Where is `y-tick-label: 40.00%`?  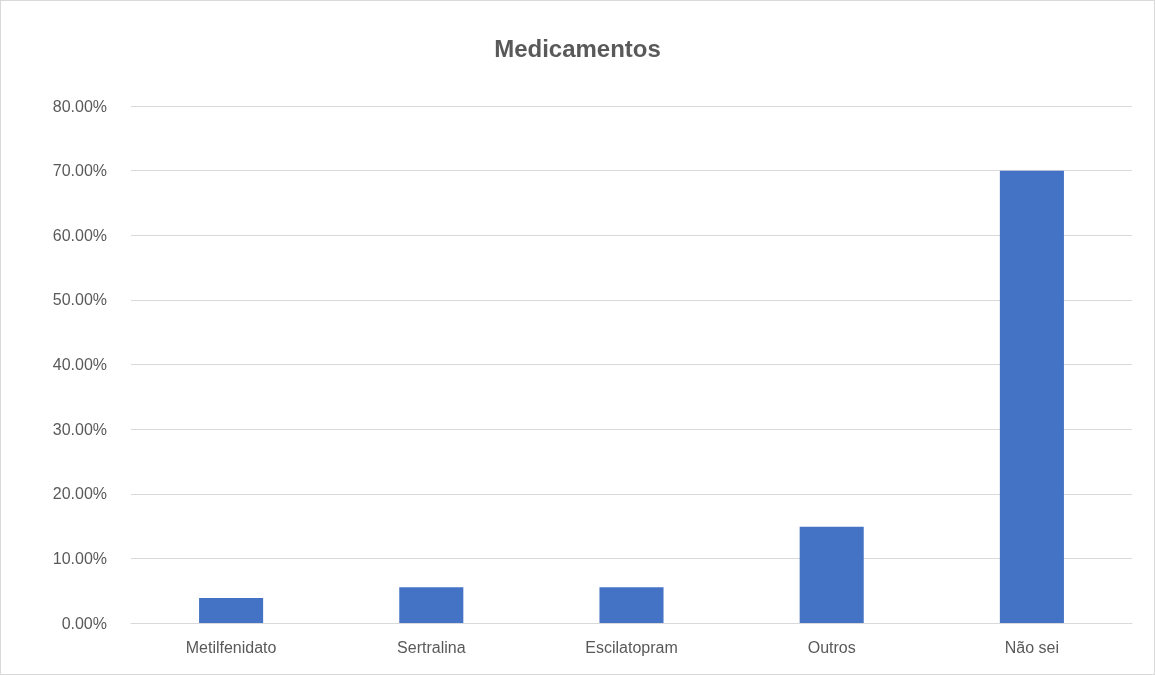 y-tick-label: 40.00% is located at coordinates (79, 364).